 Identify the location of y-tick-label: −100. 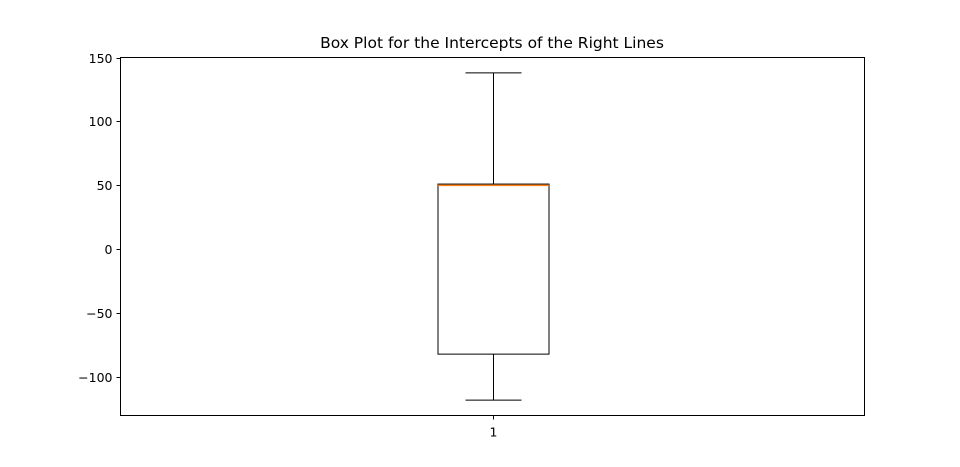
(95, 377).